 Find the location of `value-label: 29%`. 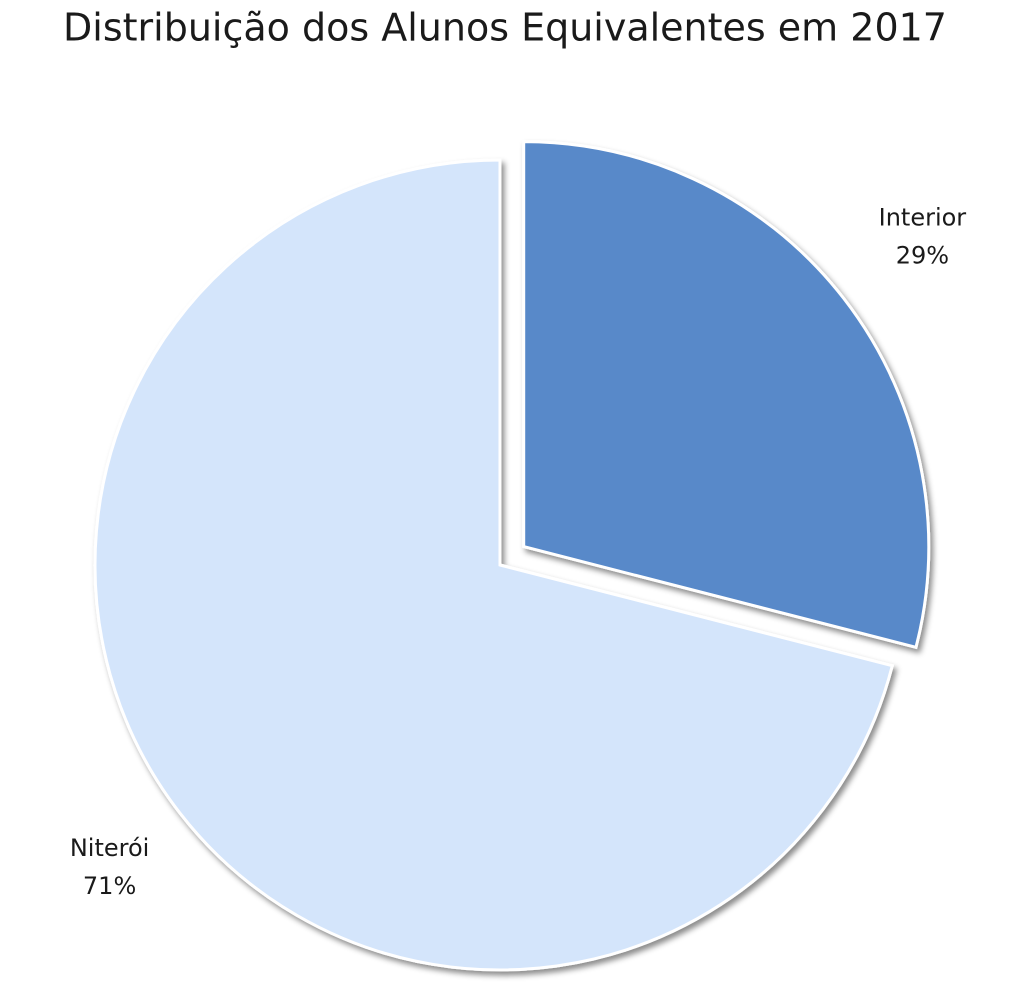

value-label: 29% is located at coordinates (922, 255).